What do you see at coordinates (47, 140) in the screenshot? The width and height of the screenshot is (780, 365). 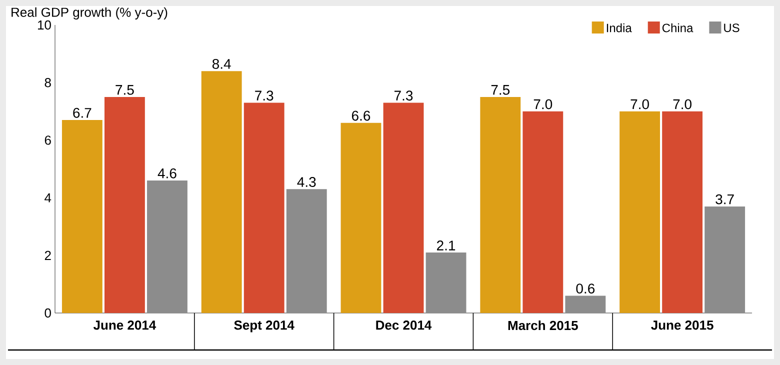 I see `y-tick-label: 6` at bounding box center [47, 140].